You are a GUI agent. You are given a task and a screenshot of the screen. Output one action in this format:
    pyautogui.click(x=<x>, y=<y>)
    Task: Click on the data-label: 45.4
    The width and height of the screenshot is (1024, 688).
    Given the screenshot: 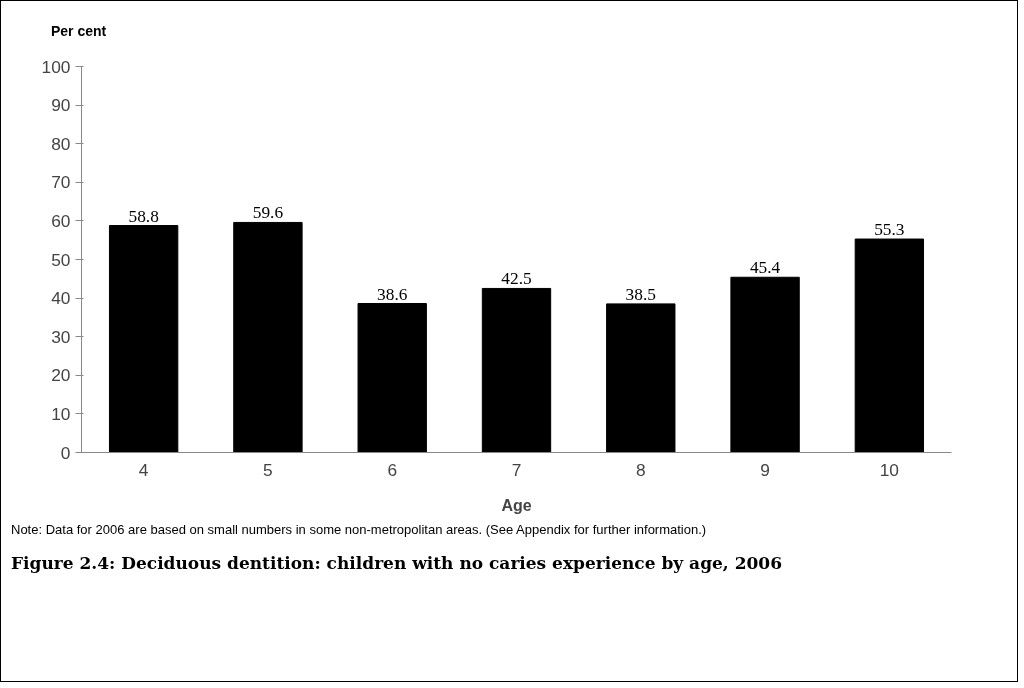 What is the action you would take?
    pyautogui.click(x=765, y=268)
    